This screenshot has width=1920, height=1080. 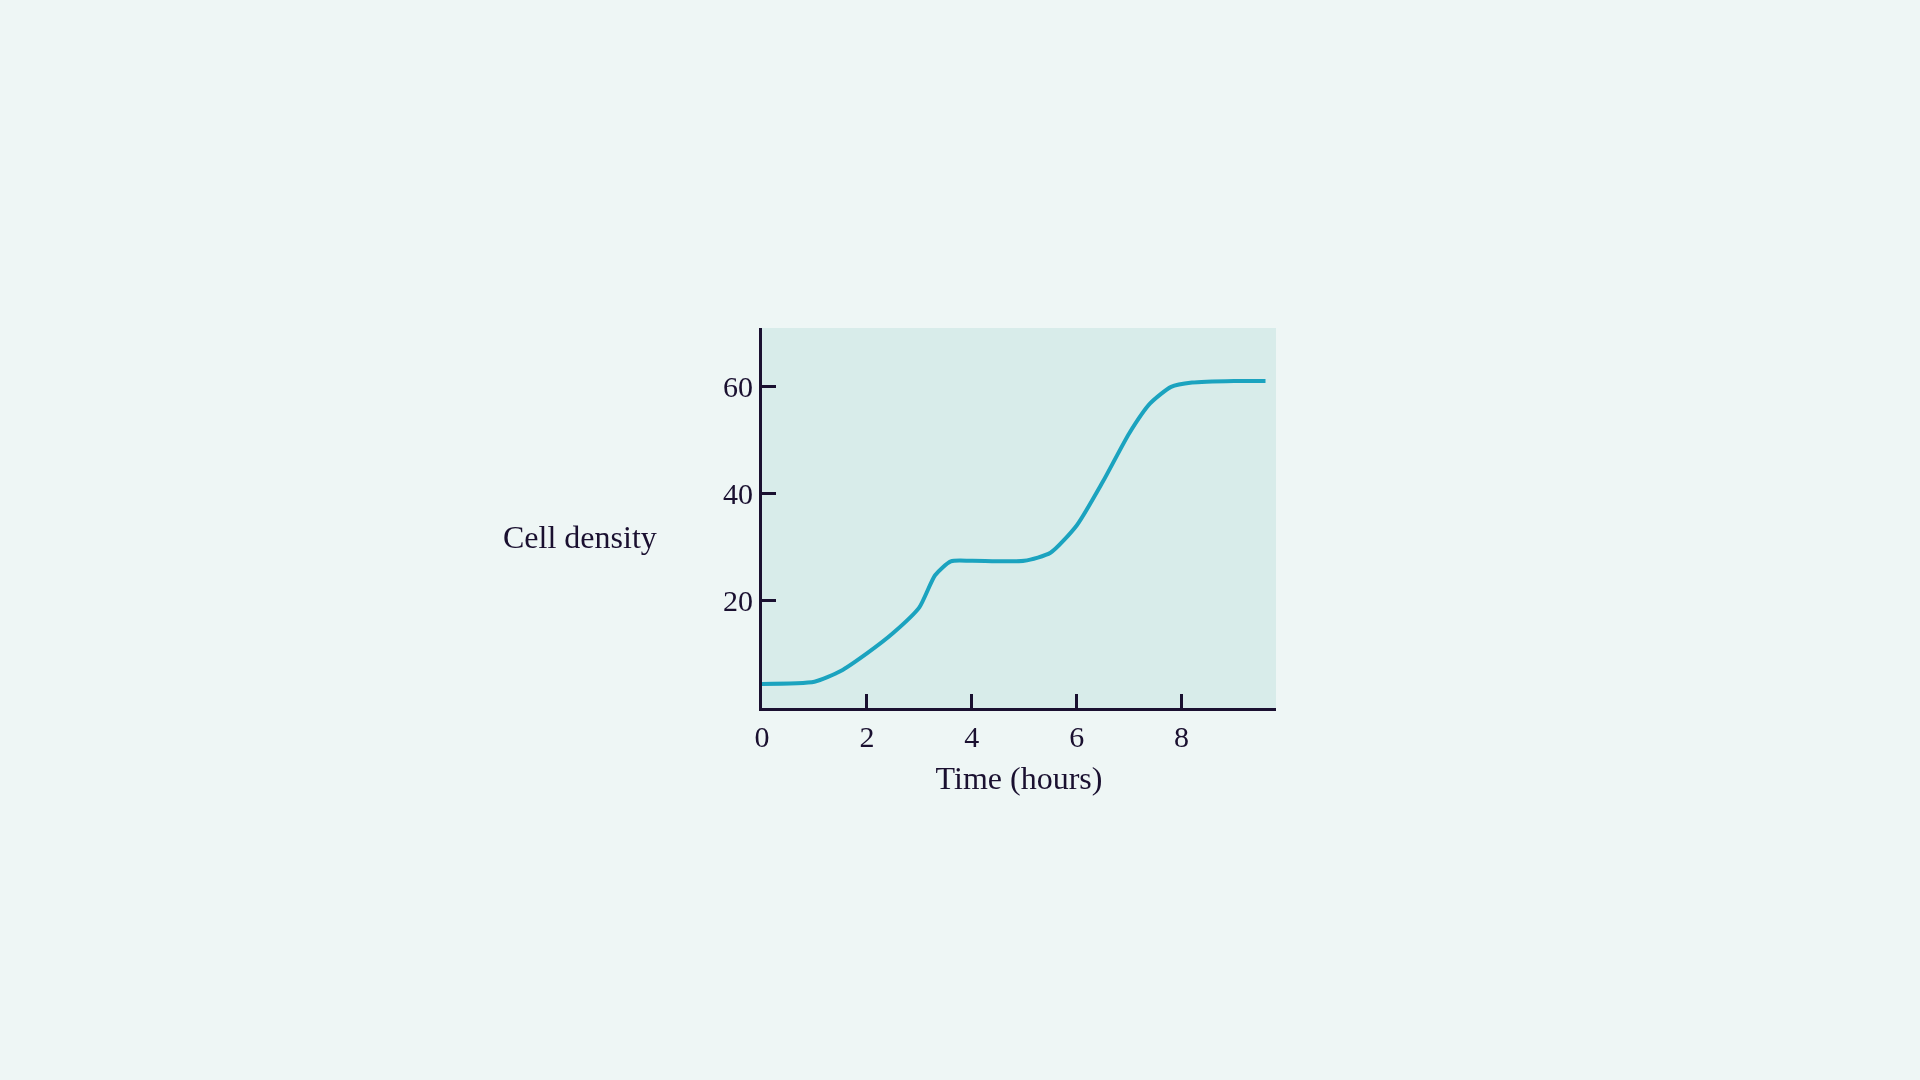 I want to click on x-tick-label: 6, so click(x=1077, y=736).